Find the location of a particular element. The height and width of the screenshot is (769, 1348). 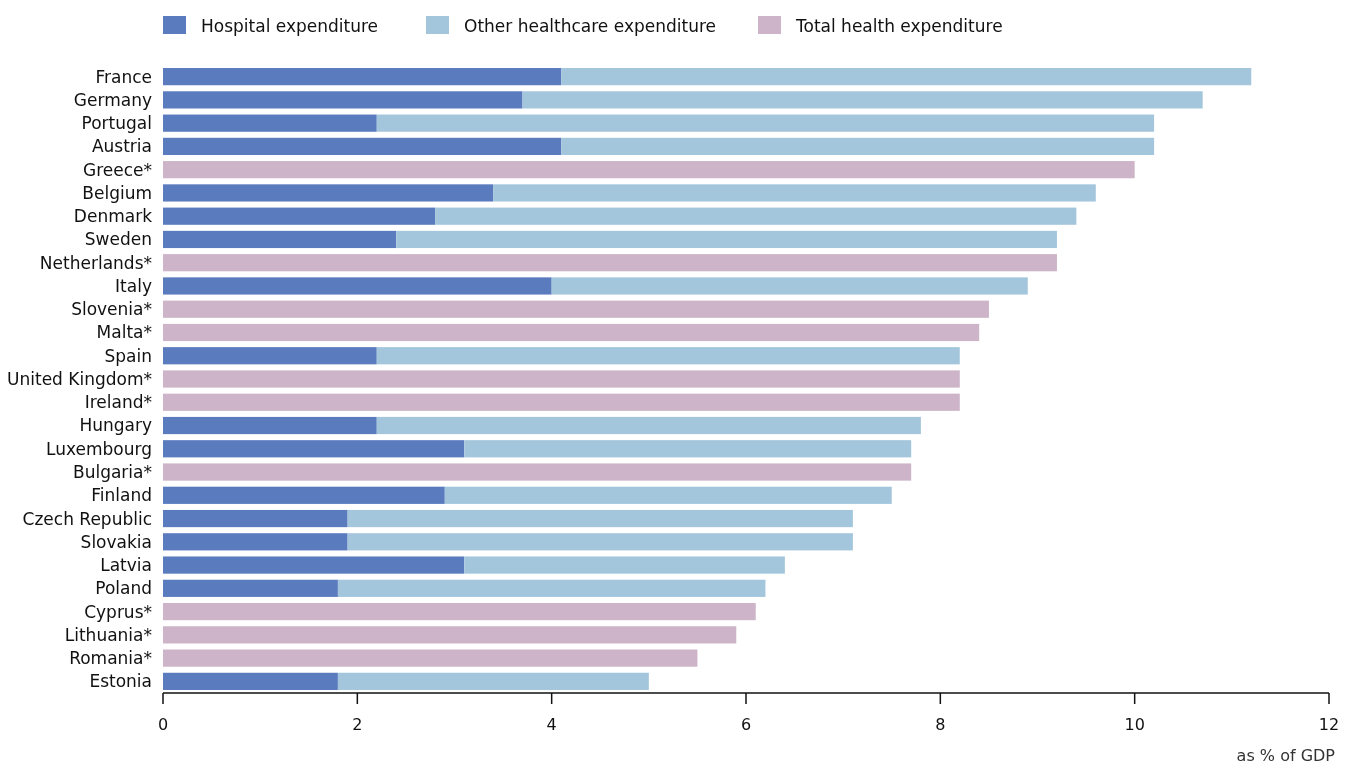

y-tick-label: Italy is located at coordinates (133, 285).